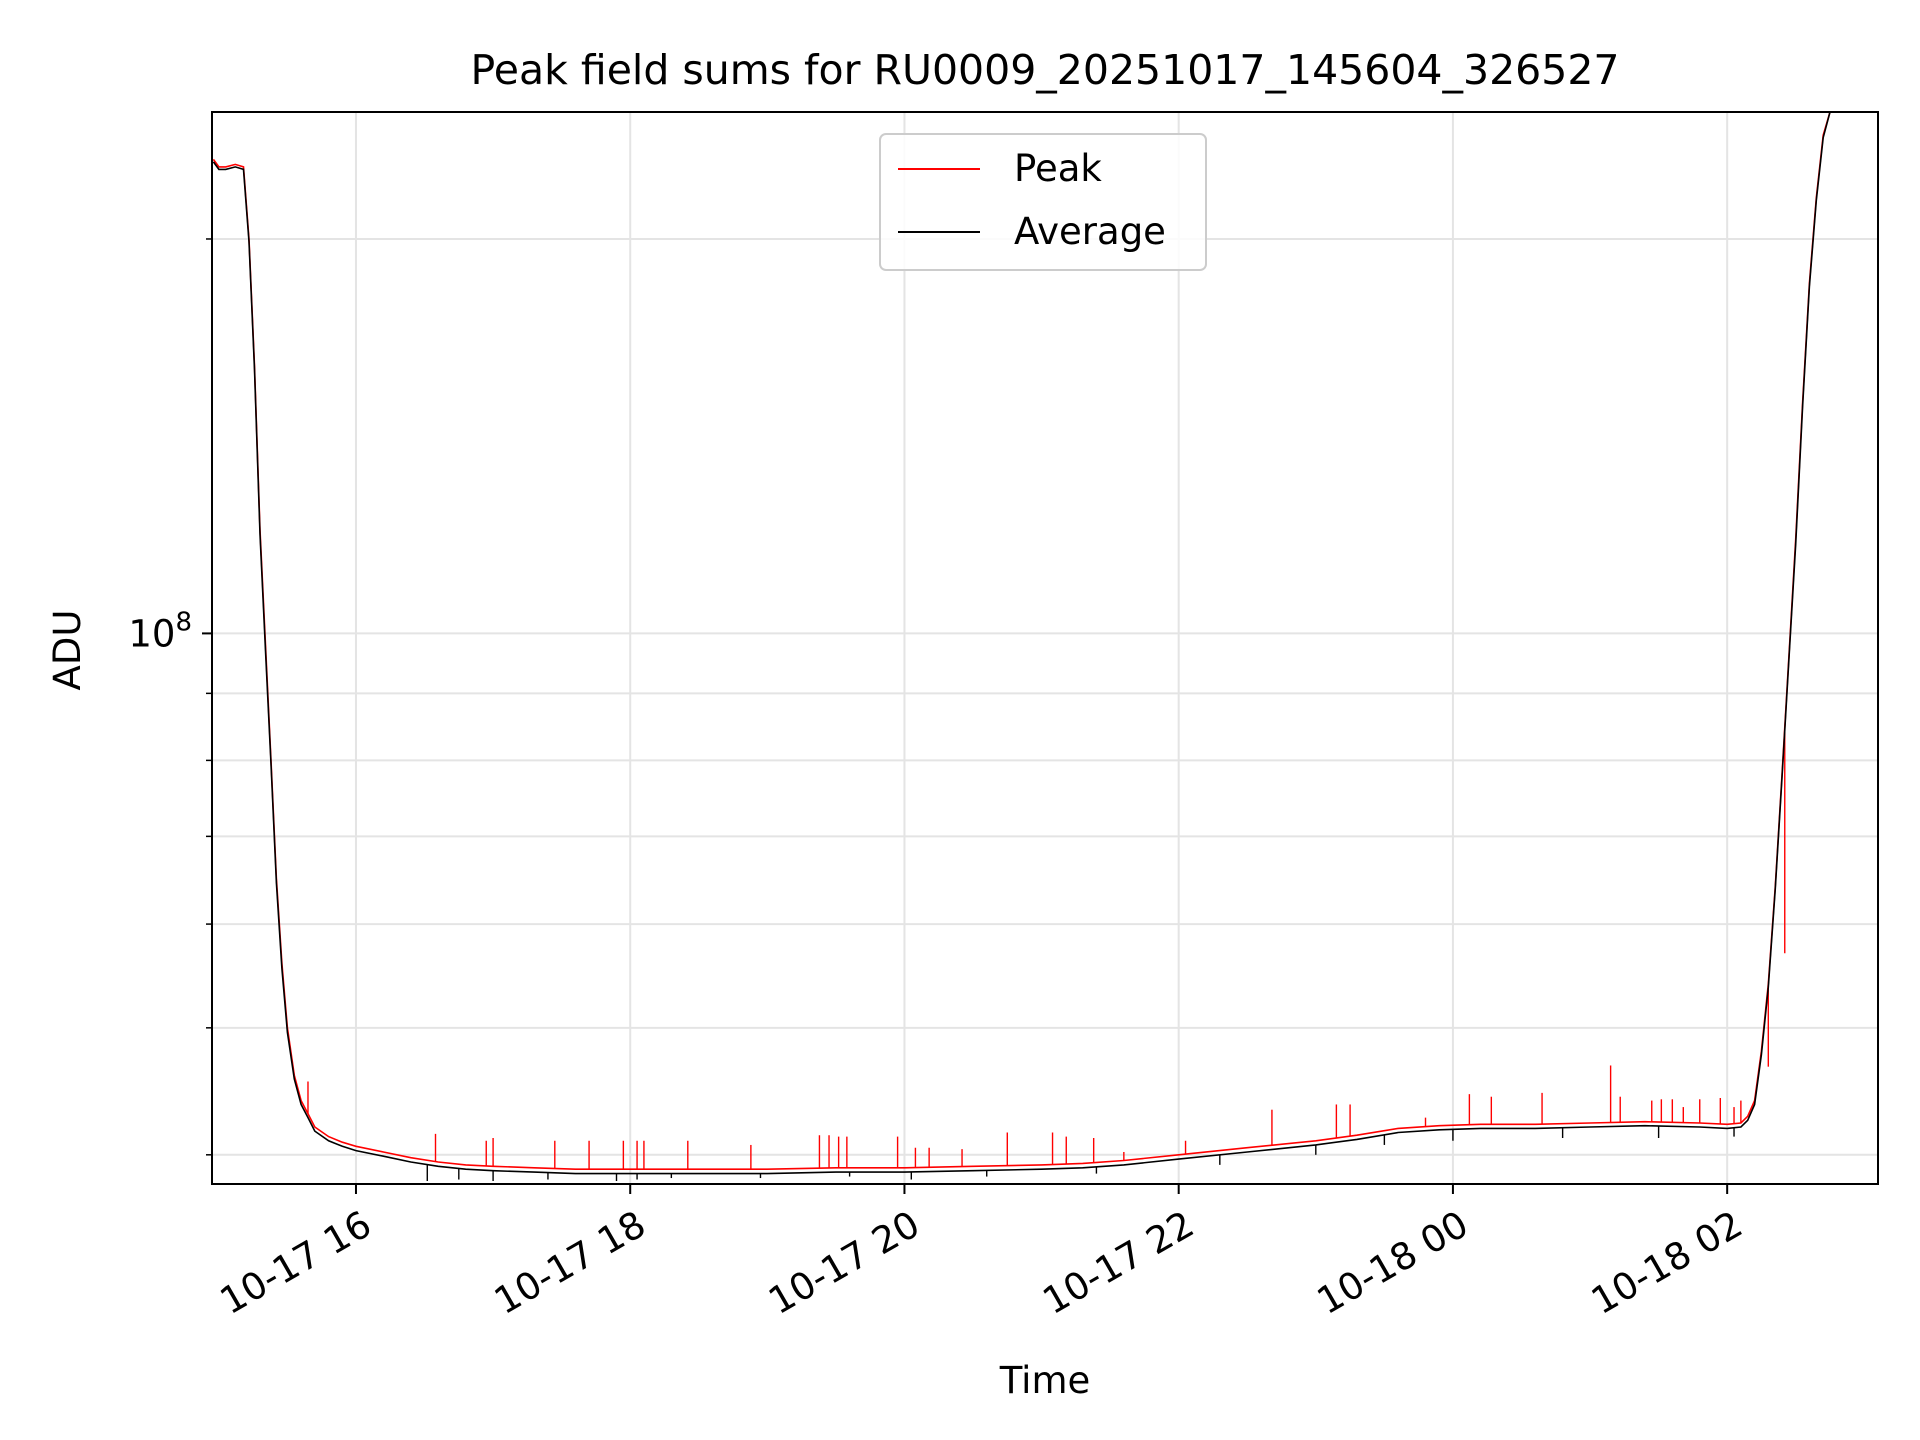 The width and height of the screenshot is (1920, 1440). Describe the element at coordinates (1043, 202) in the screenshot. I see `legend: Peak Average` at that location.